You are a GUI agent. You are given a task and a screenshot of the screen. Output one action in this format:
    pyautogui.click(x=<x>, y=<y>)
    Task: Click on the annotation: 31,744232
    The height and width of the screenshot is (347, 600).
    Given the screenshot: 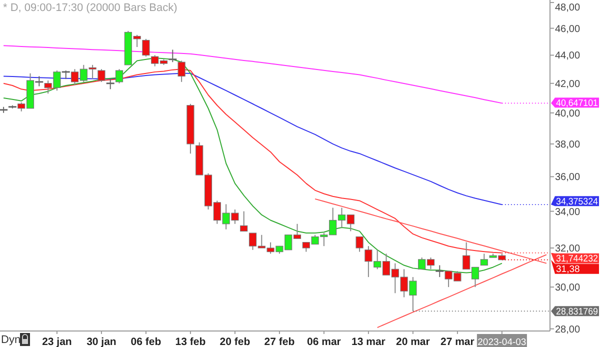 What is the action you would take?
    pyautogui.click(x=578, y=259)
    